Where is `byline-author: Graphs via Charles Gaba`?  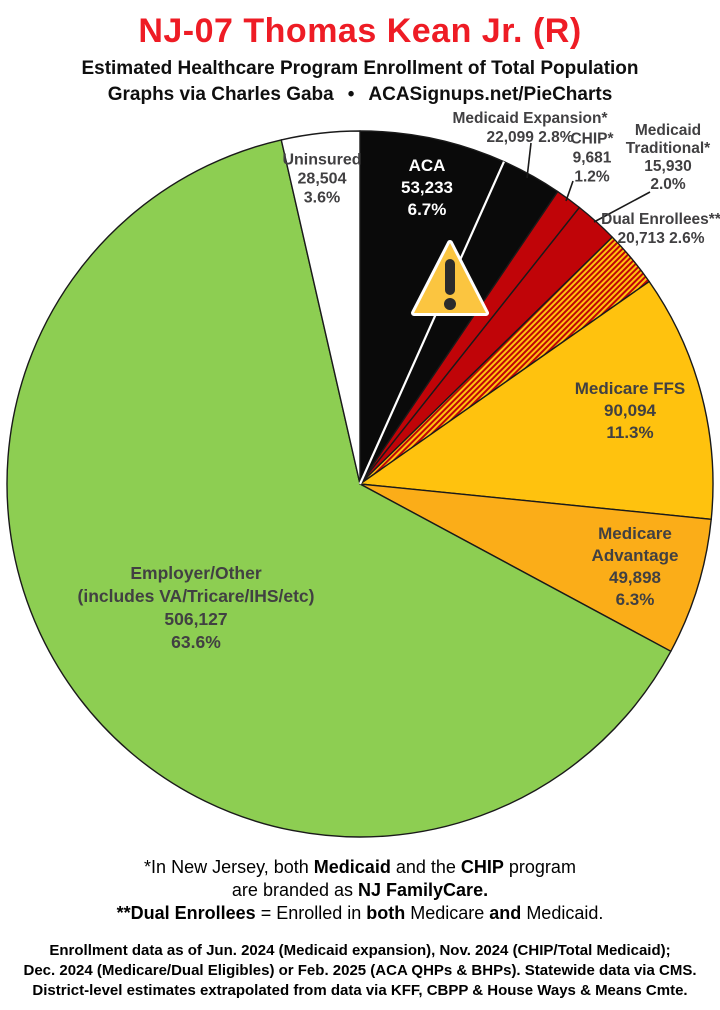
byline-author: Graphs via Charles Gaba is located at coordinates (220, 94).